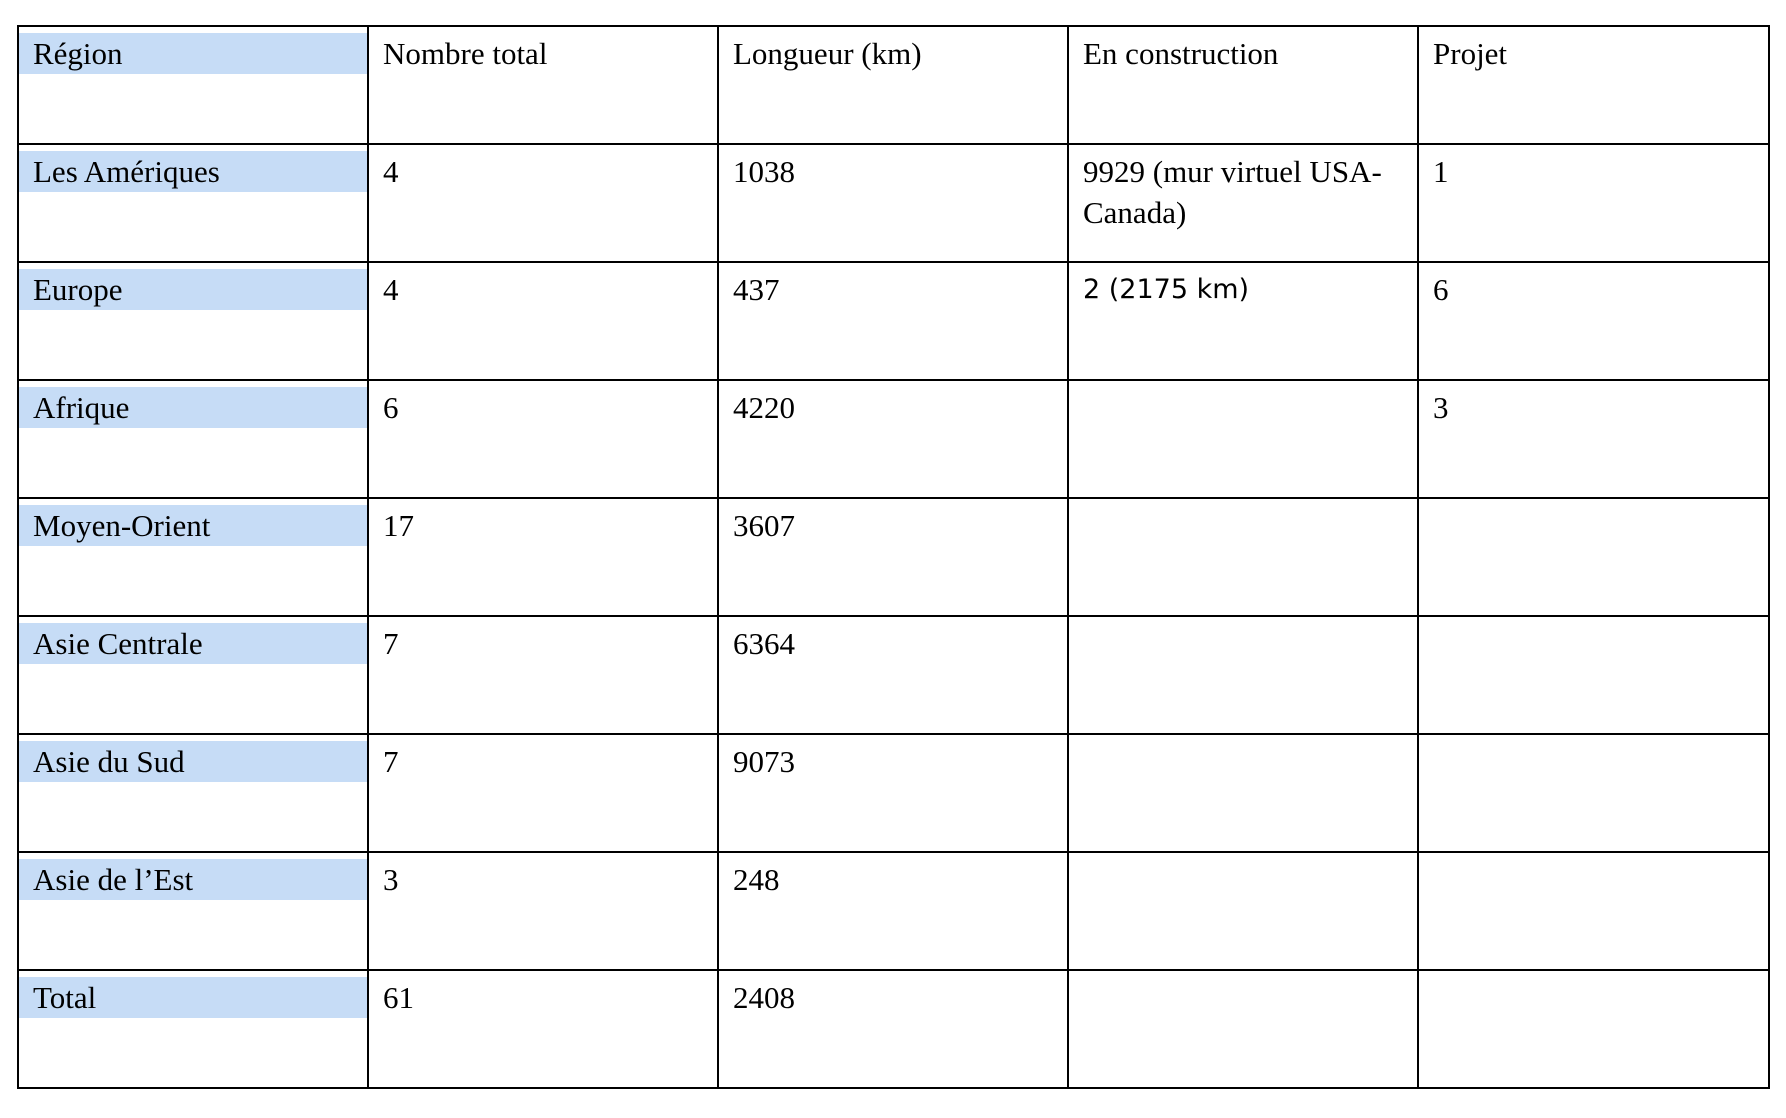 The image size is (1786, 1118). What do you see at coordinates (543, 85) in the screenshot?
I see `table-cell: Nombre total` at bounding box center [543, 85].